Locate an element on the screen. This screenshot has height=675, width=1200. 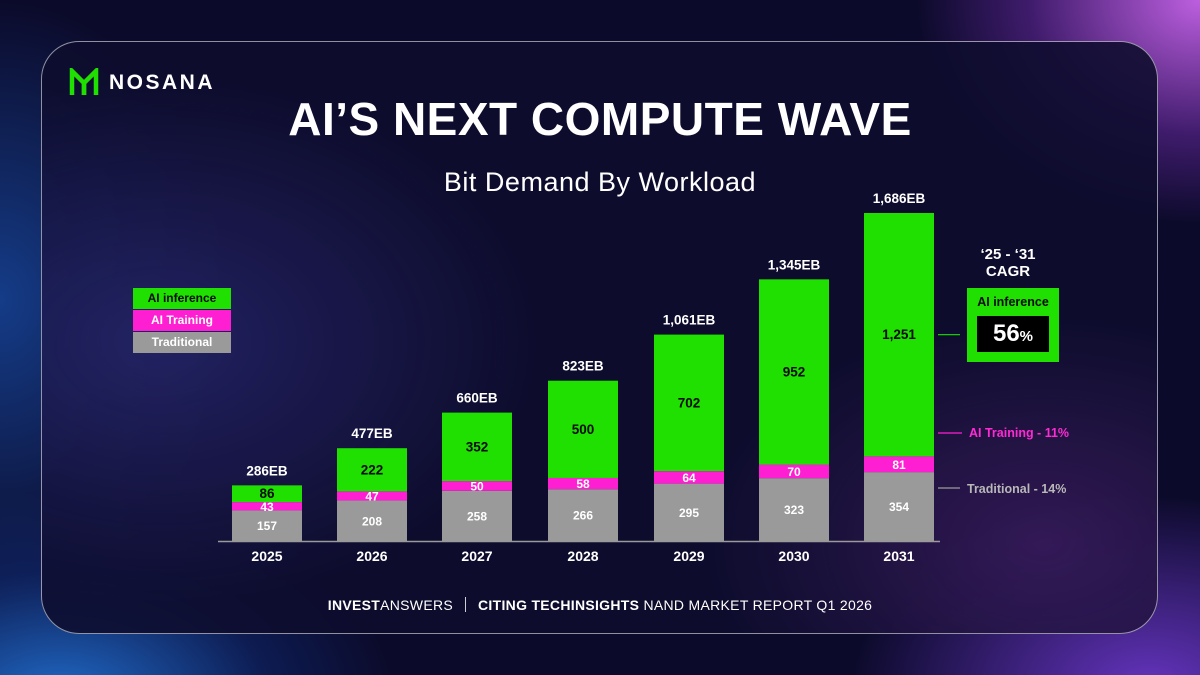
cagr-traditional-label: Traditional - 14% is located at coordinates (1017, 489).